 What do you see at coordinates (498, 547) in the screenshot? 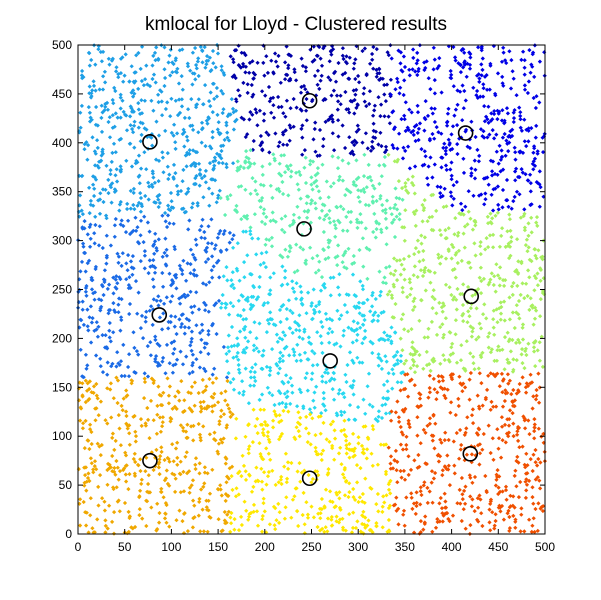
I see `x-tick-label: 450` at bounding box center [498, 547].